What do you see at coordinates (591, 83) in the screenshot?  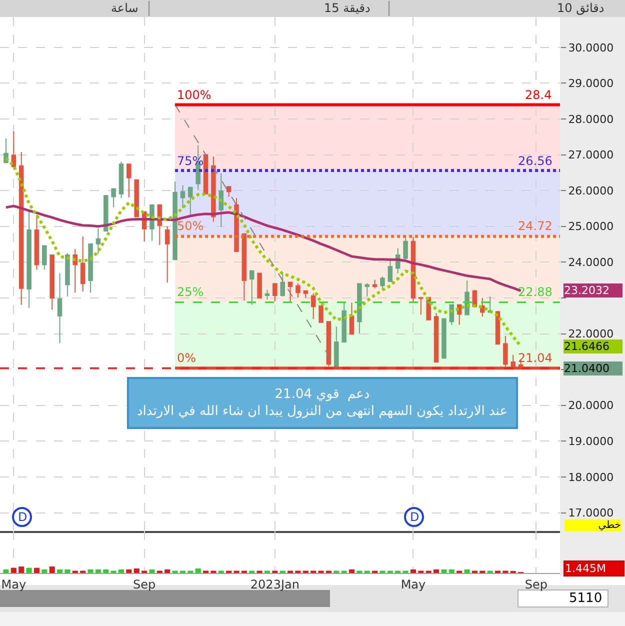 I see `y-tick-label: 29.0000` at bounding box center [591, 83].